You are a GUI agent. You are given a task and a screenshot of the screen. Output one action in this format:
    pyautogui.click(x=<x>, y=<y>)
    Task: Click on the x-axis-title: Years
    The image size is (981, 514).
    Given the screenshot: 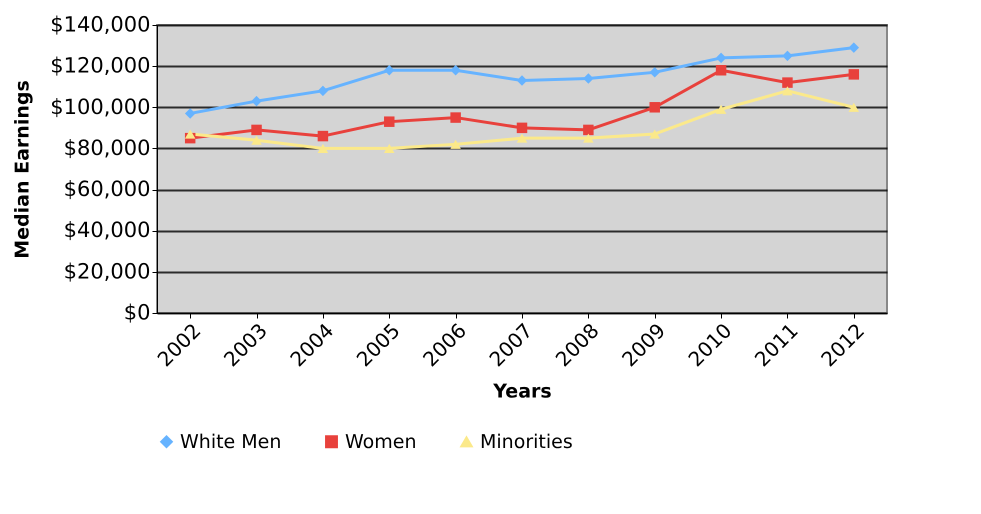 What is the action you would take?
    pyautogui.click(x=522, y=391)
    